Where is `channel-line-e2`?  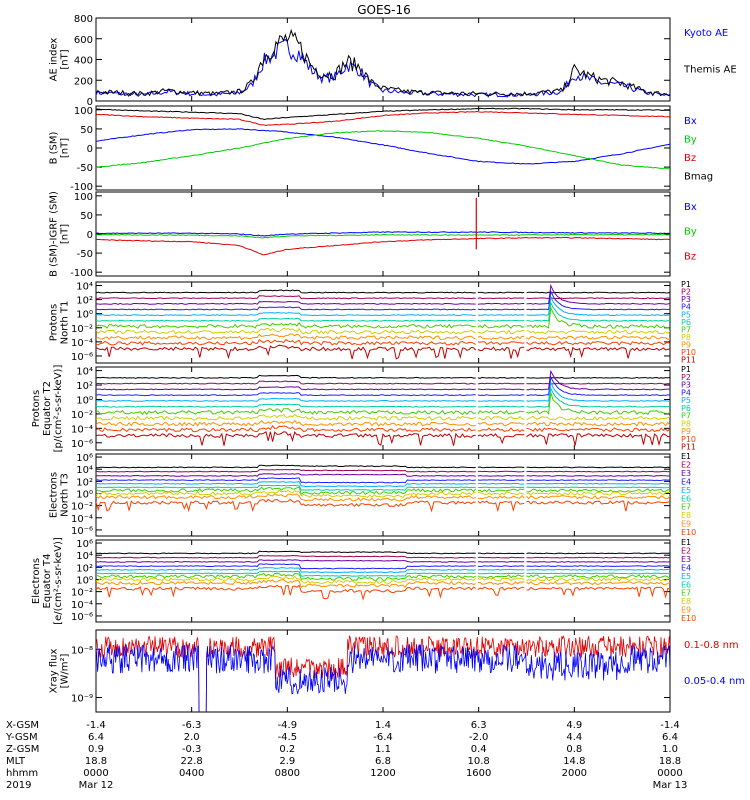
channel-line-e2 is located at coordinates (383, 556).